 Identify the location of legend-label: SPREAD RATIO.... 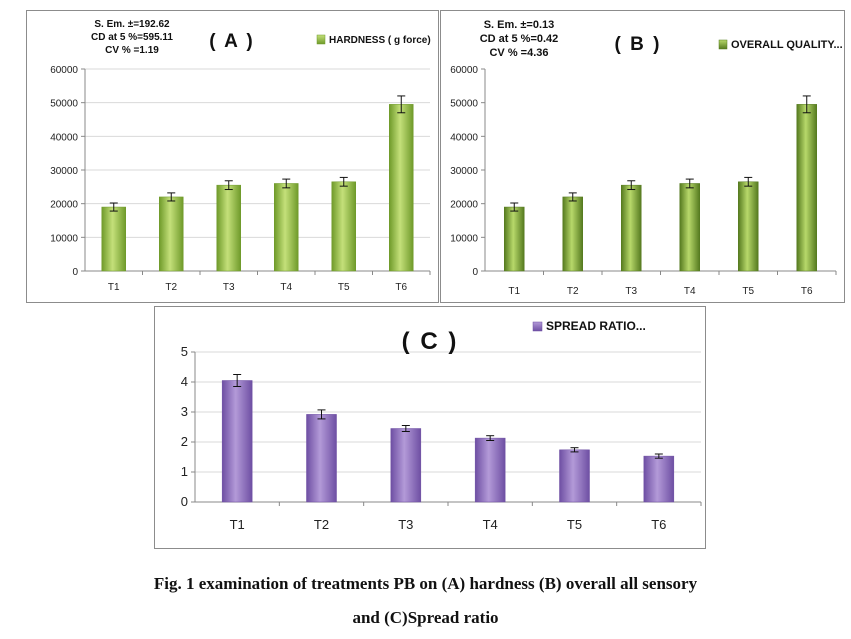
(596, 326).